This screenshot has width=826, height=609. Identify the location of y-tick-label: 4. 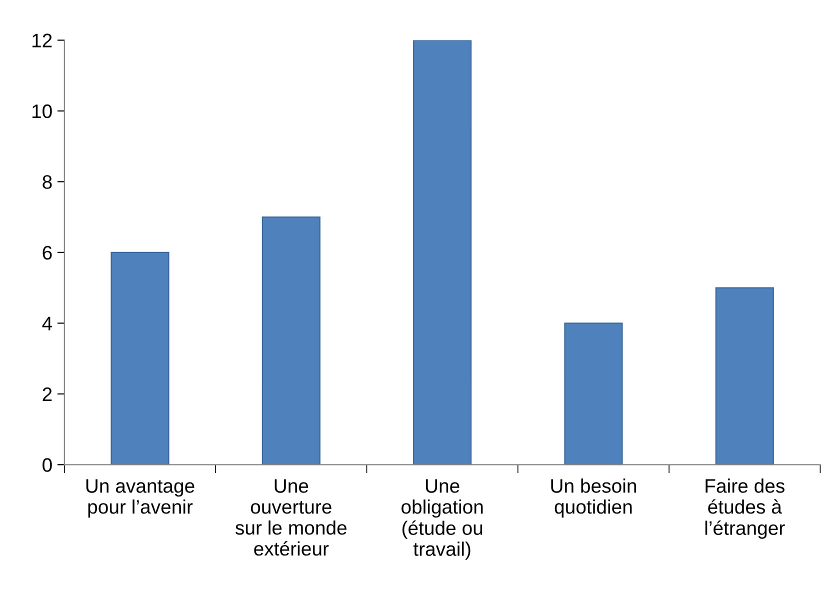
(47, 323).